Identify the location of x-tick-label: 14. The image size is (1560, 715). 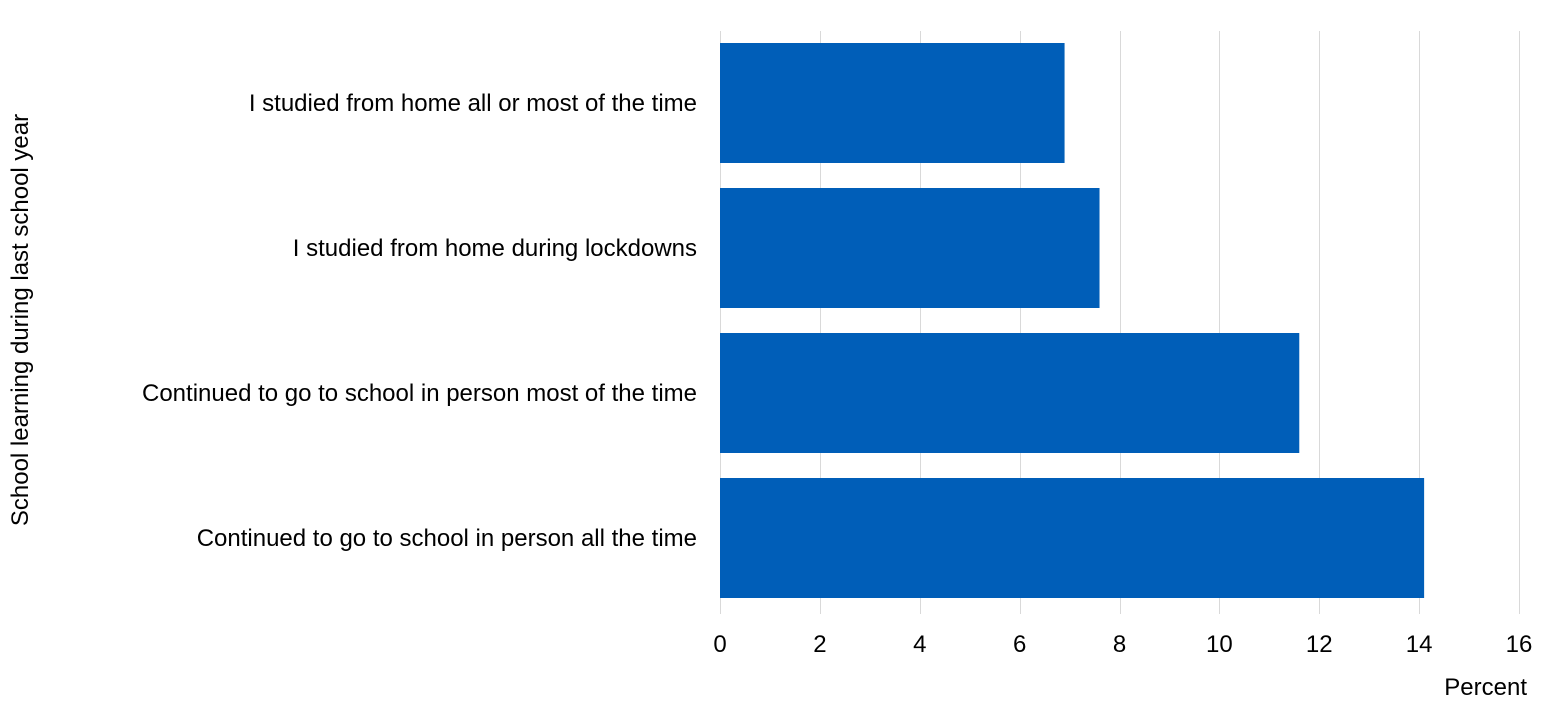
(1419, 644).